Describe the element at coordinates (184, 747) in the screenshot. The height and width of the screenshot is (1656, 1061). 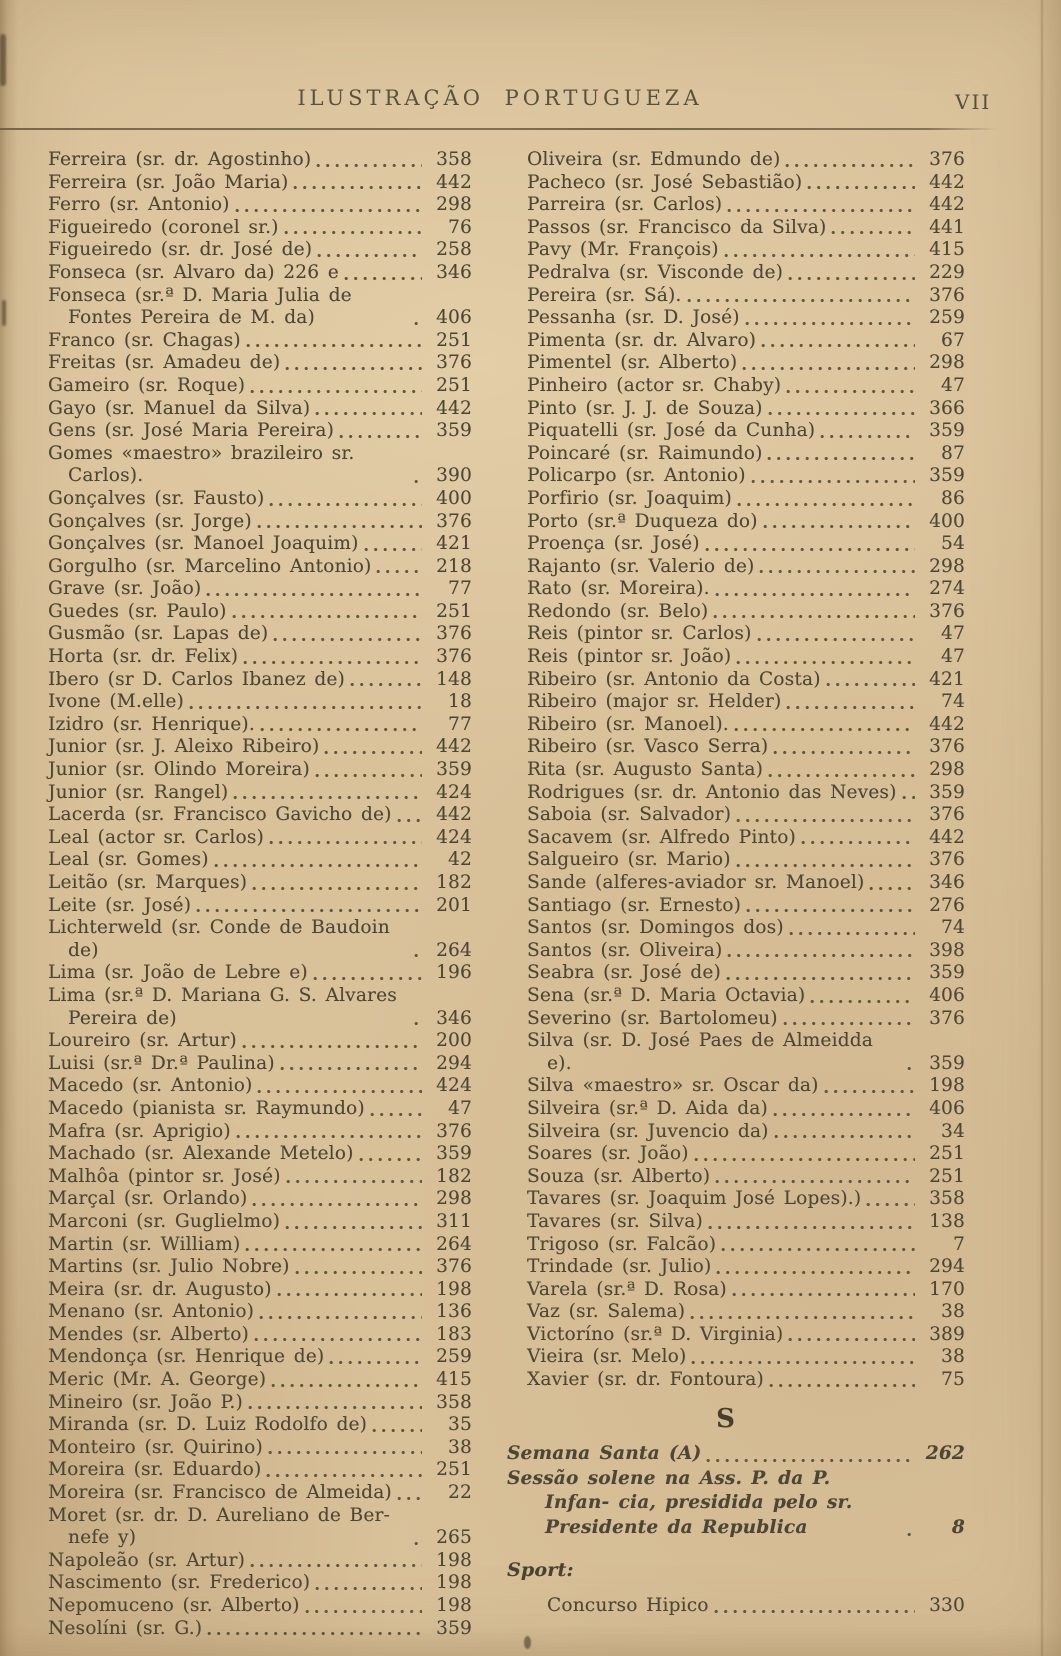
I see `entry-name: Junior (sr. J. Aleixo Ribeiro)` at that location.